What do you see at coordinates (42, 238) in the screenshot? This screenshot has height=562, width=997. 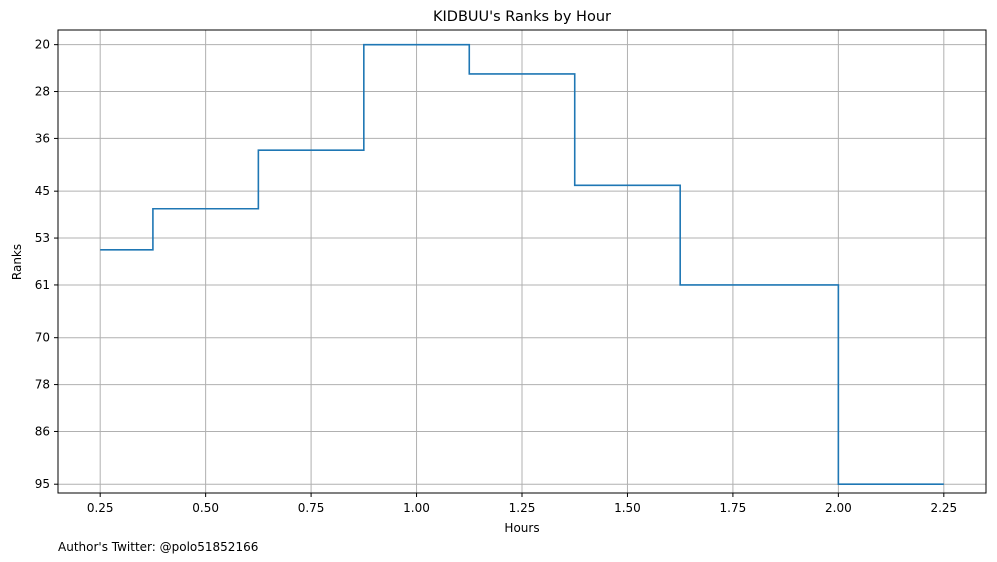 I see `y-tick-label: 53` at bounding box center [42, 238].